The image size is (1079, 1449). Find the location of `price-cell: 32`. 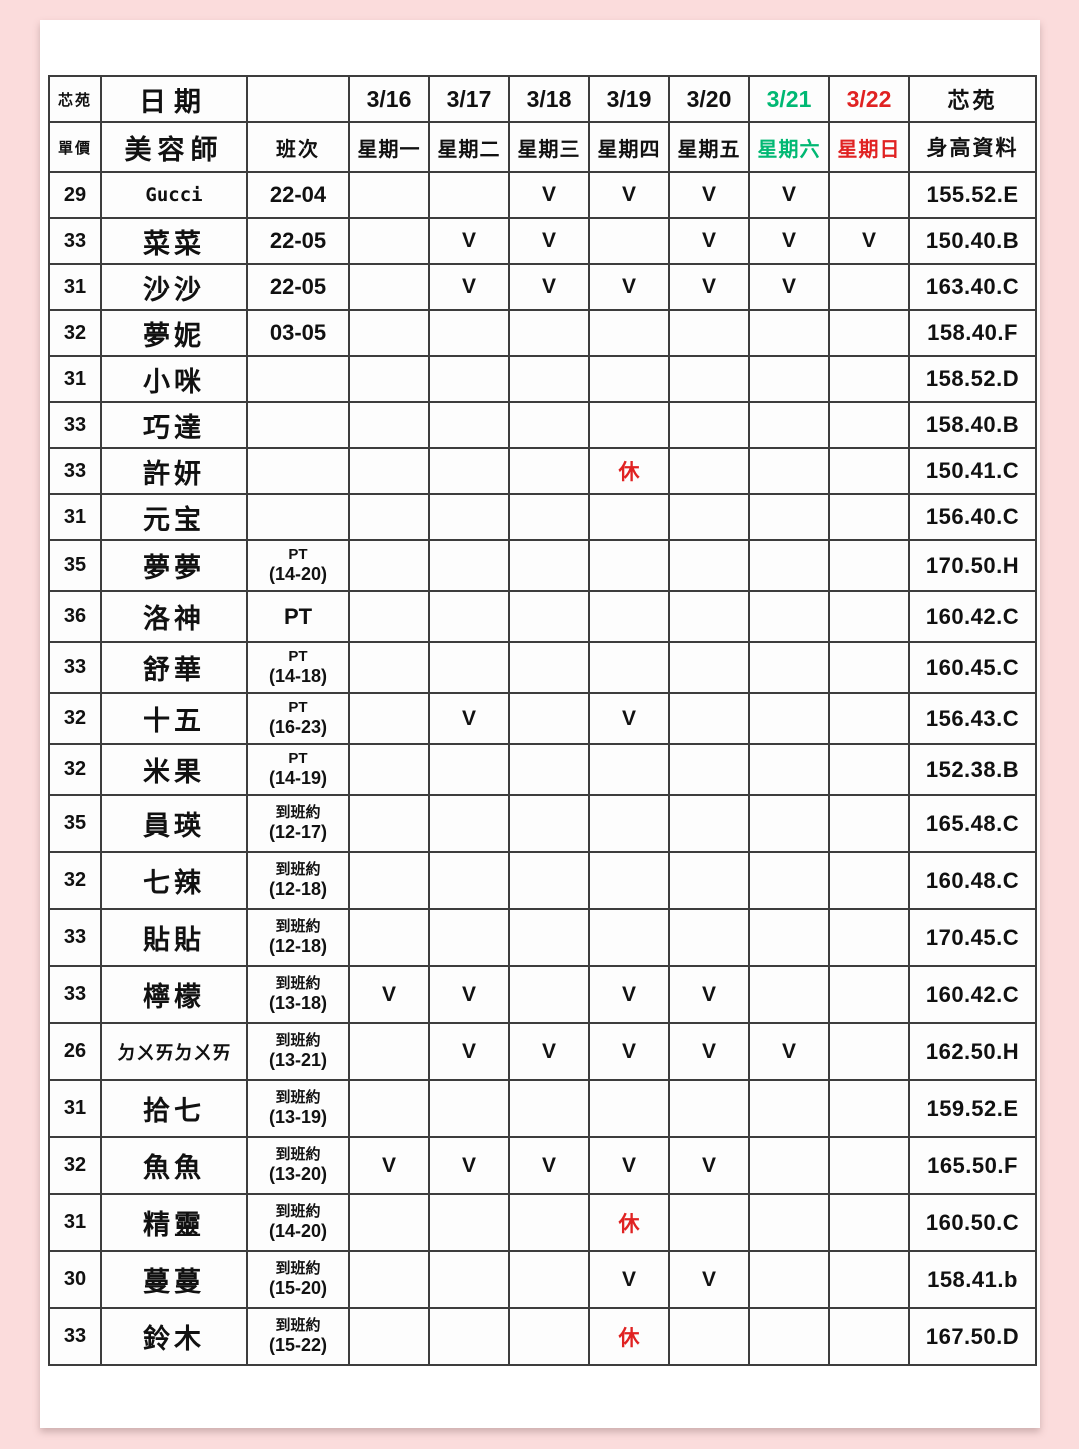

price-cell: 32 is located at coordinates (75, 769).